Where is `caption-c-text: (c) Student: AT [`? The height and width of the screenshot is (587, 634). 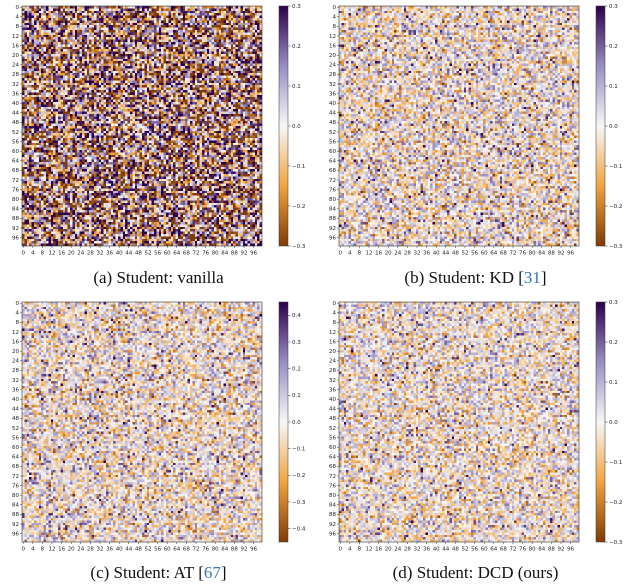
caption-c-text: (c) Student: AT [ is located at coordinates (147, 572).